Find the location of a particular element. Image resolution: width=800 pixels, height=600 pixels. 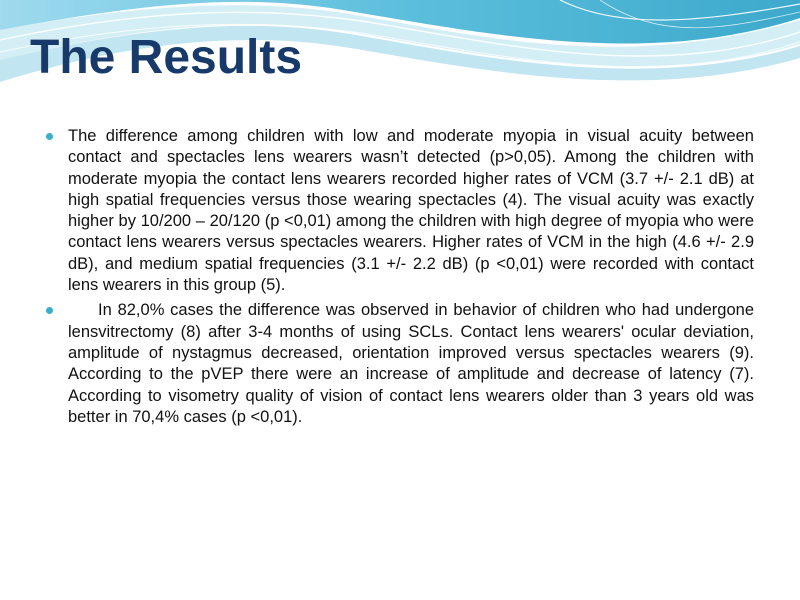

slide-title: The Results is located at coordinates (166, 57).